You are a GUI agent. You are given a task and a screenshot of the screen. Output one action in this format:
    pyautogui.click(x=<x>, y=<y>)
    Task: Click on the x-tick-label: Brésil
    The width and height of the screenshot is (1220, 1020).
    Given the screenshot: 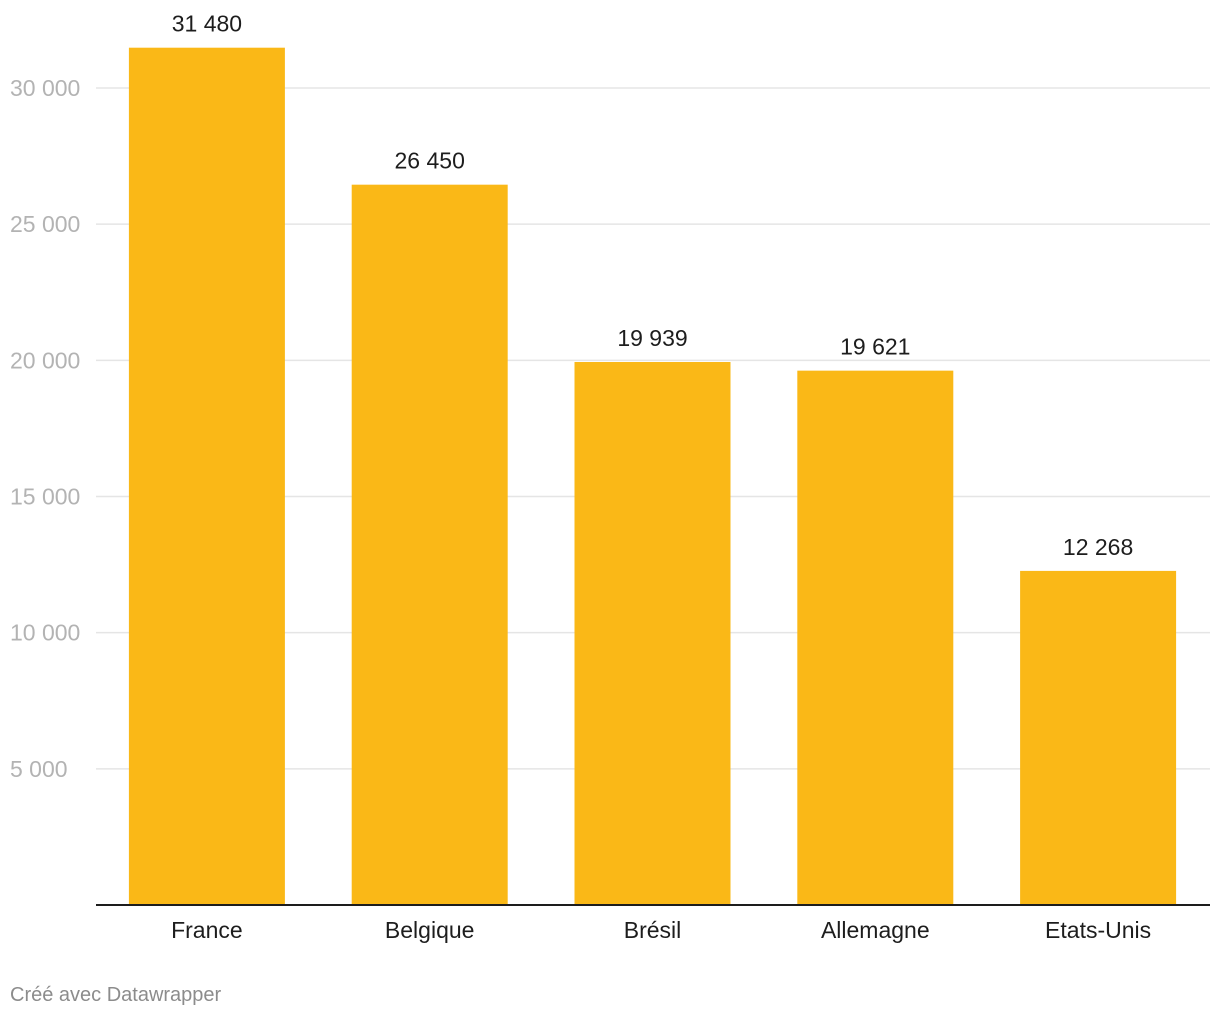 What is the action you would take?
    pyautogui.click(x=653, y=930)
    